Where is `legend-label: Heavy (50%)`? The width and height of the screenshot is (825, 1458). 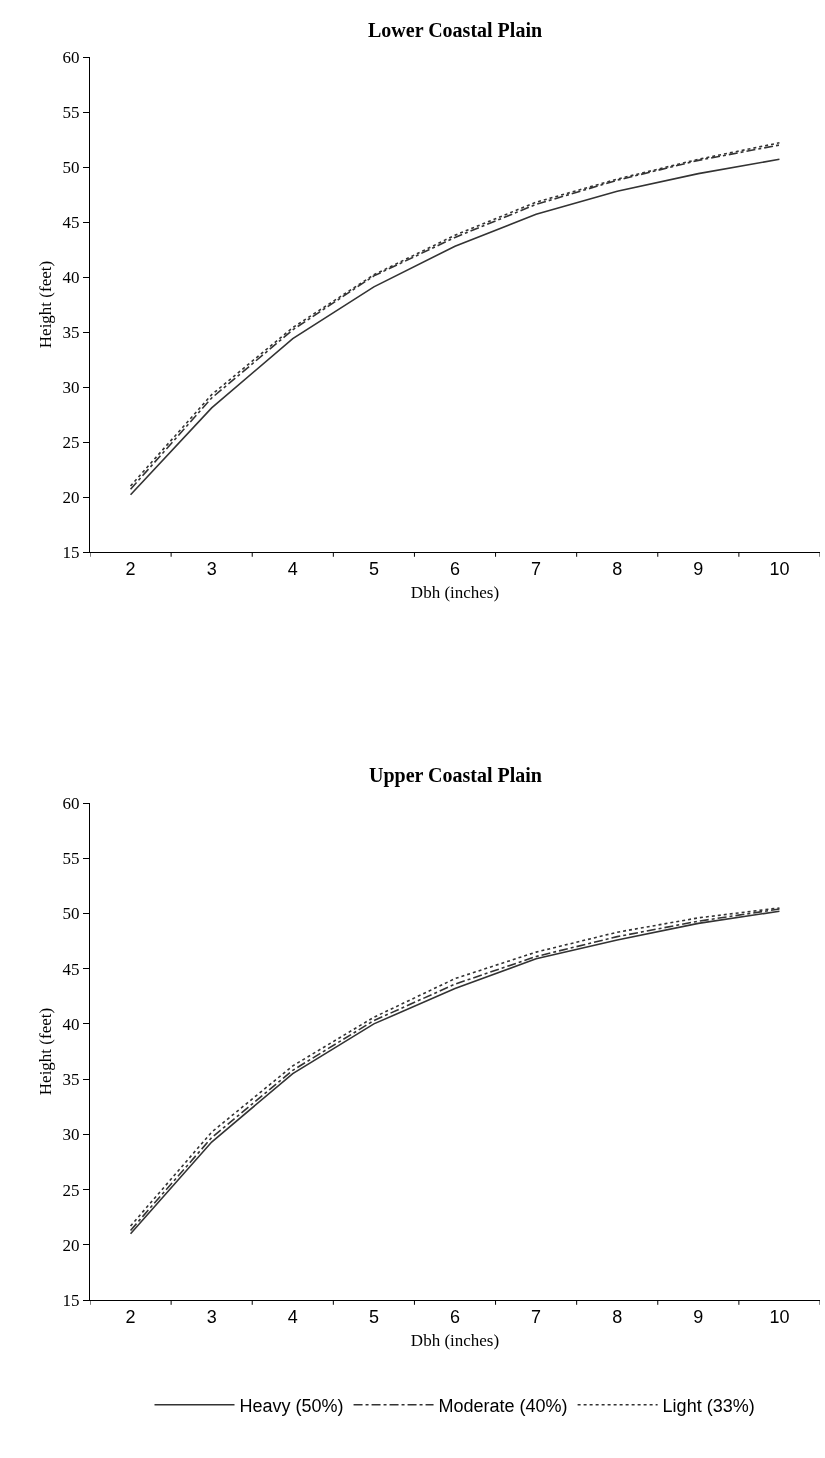 legend-label: Heavy (50%) is located at coordinates (291, 1405).